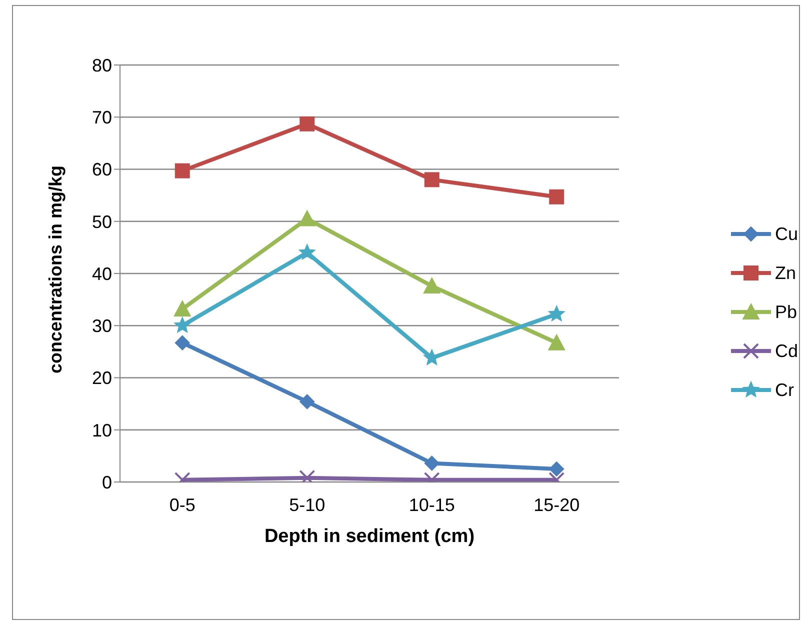 Image resolution: width=808 pixels, height=624 pixels. What do you see at coordinates (307, 504) in the screenshot?
I see `x-tick-label: 5-10` at bounding box center [307, 504].